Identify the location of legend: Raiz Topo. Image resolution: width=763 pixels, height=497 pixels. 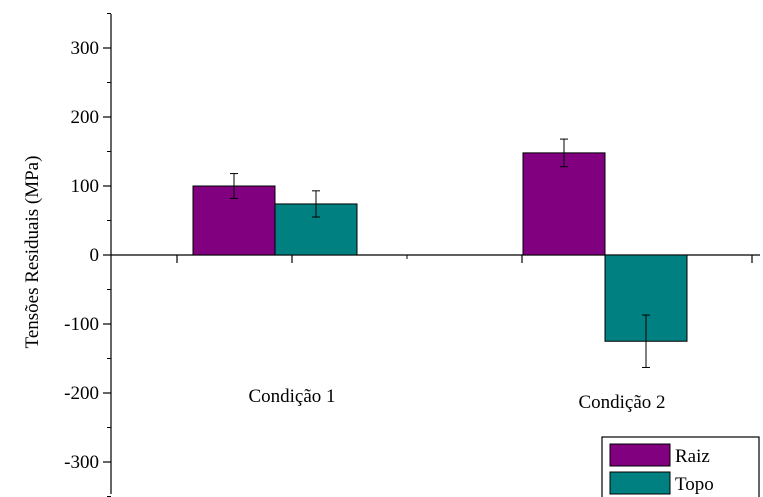
(680, 466).